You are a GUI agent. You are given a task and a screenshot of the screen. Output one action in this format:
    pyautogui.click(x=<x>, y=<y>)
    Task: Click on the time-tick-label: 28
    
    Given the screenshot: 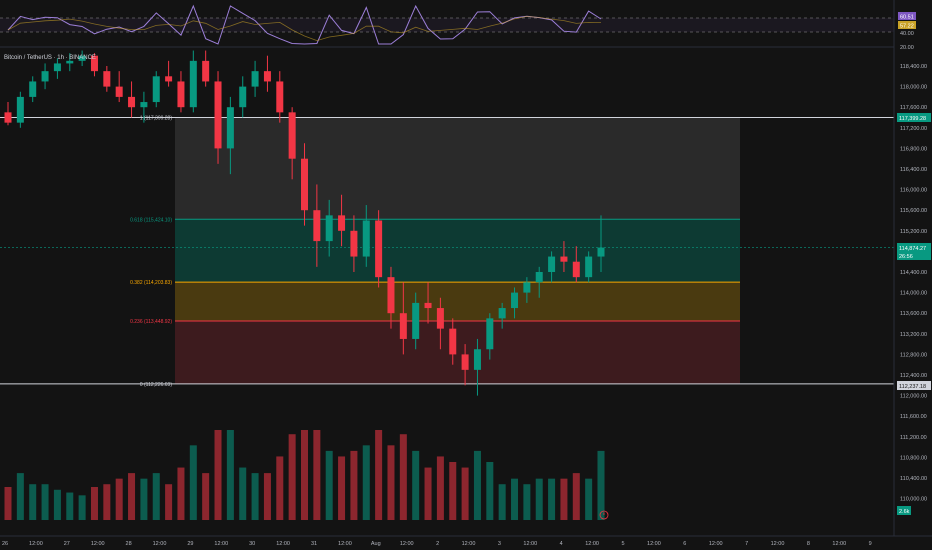 What is the action you would take?
    pyautogui.click(x=129, y=544)
    